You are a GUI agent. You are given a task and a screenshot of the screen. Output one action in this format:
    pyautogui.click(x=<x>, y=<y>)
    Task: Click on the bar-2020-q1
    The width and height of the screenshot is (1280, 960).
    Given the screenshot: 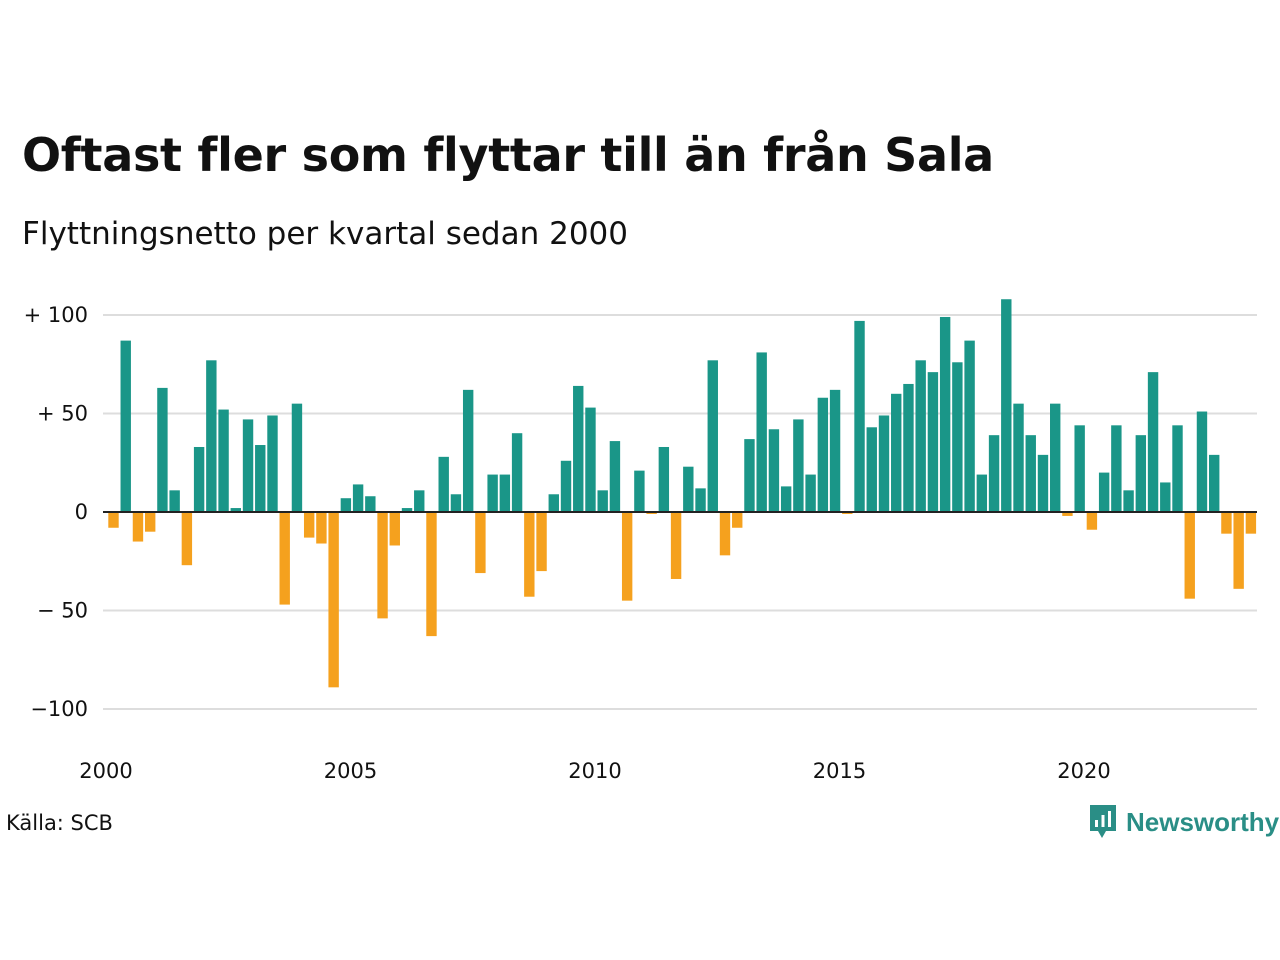 What is the action you would take?
    pyautogui.click(x=1092, y=521)
    